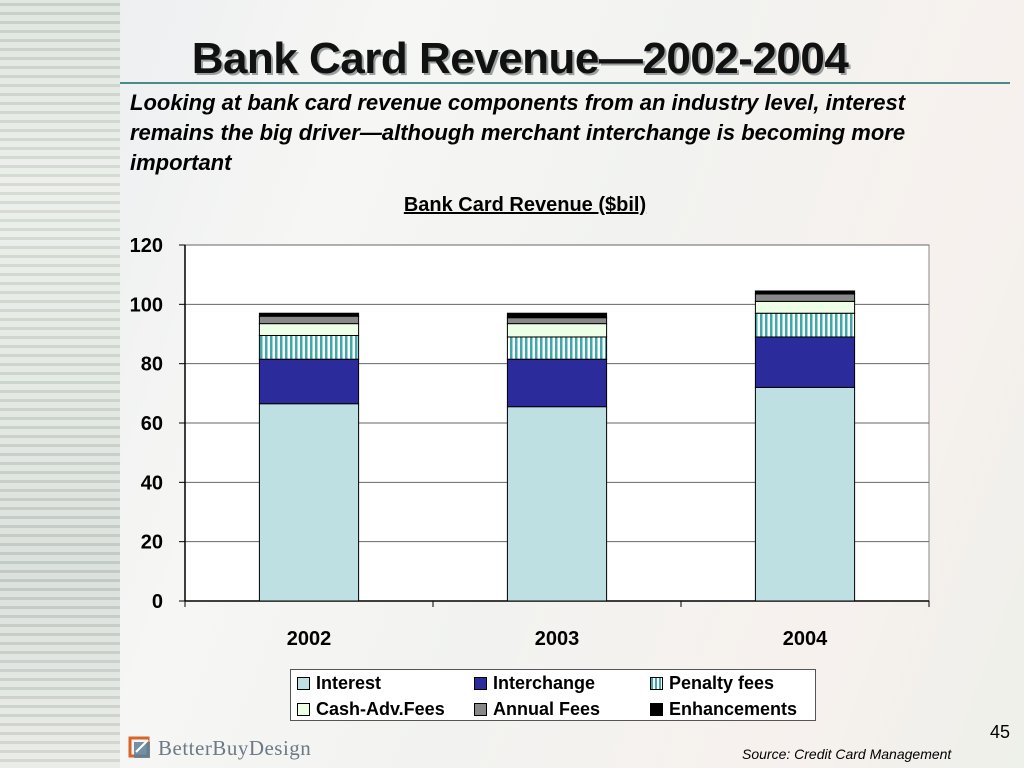 The height and width of the screenshot is (768, 1024). What do you see at coordinates (805, 297) in the screenshot?
I see `bar-annual-fees-2004` at bounding box center [805, 297].